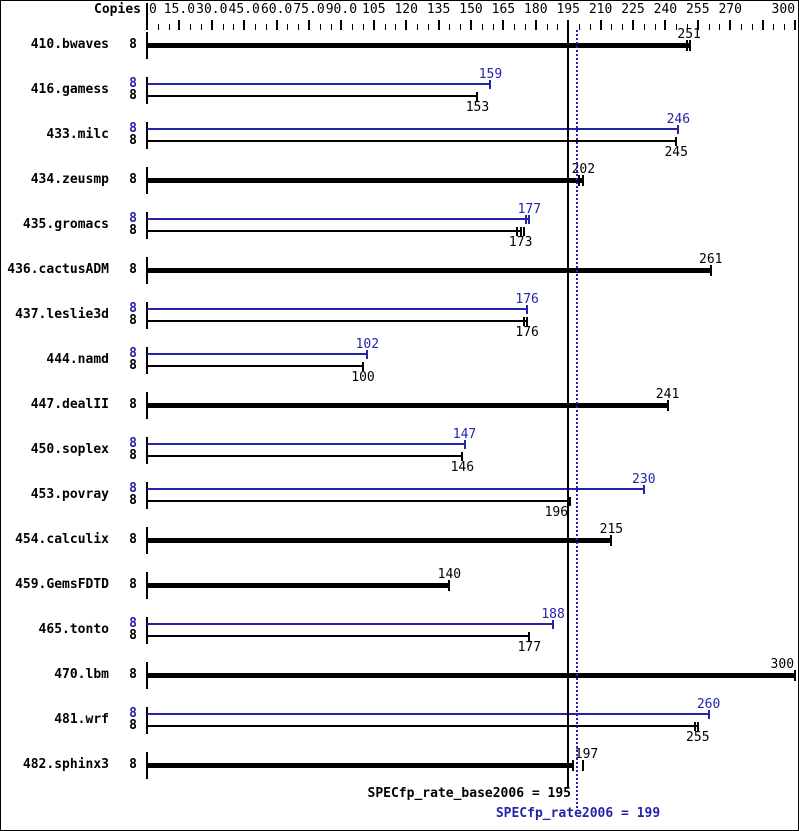  Describe the element at coordinates (69, 449) in the screenshot. I see `benchmark-label: 450.soplex` at that location.